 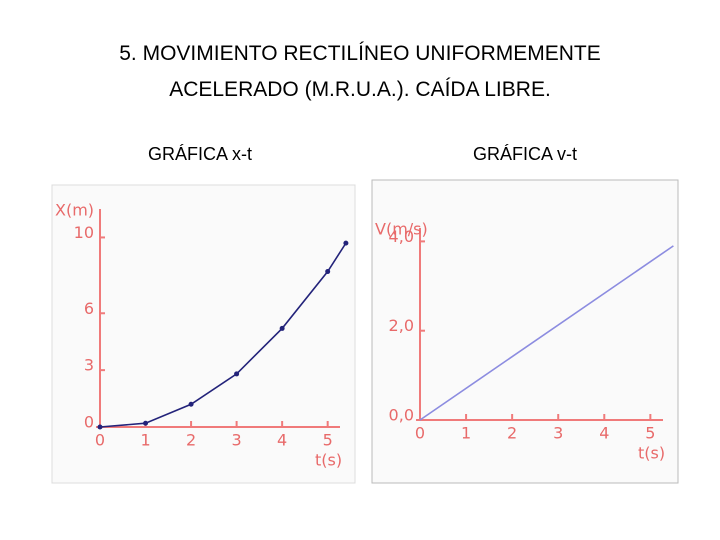 I want to click on y-tick-label: 10, so click(x=84, y=232).